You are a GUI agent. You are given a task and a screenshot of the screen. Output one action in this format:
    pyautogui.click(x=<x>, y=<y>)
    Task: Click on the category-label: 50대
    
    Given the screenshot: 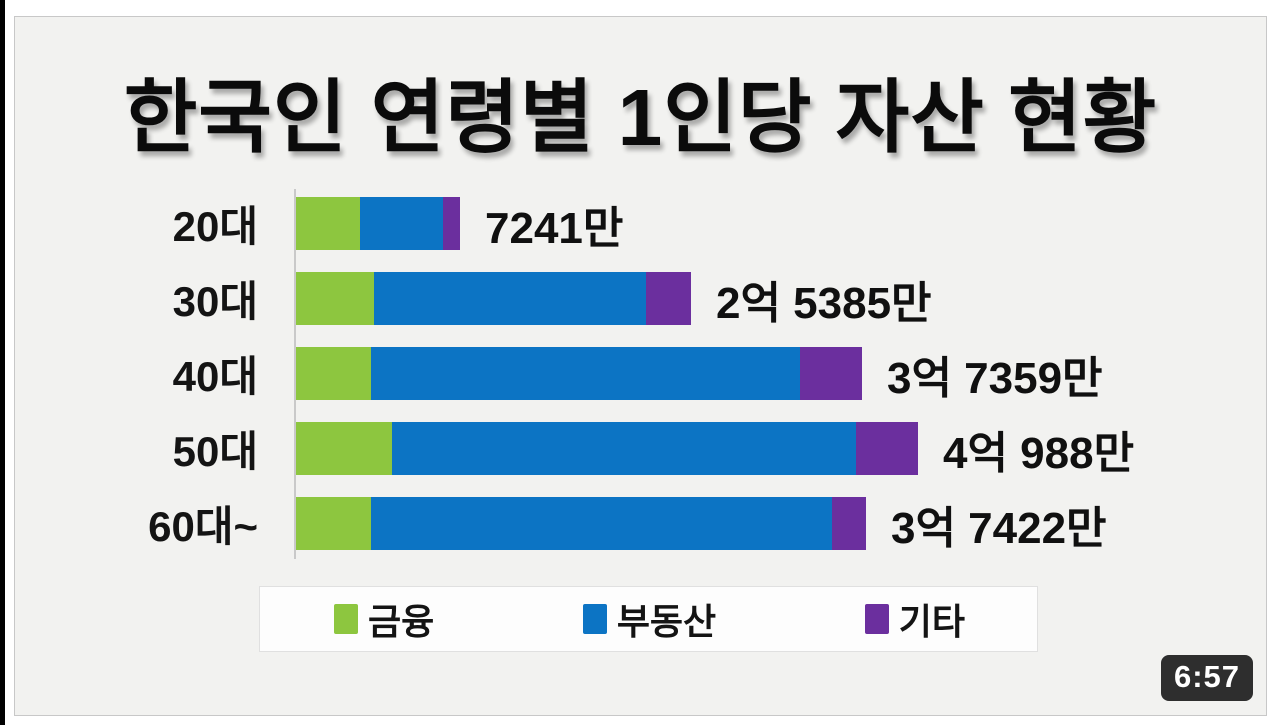 What is the action you would take?
    pyautogui.click(x=215, y=451)
    